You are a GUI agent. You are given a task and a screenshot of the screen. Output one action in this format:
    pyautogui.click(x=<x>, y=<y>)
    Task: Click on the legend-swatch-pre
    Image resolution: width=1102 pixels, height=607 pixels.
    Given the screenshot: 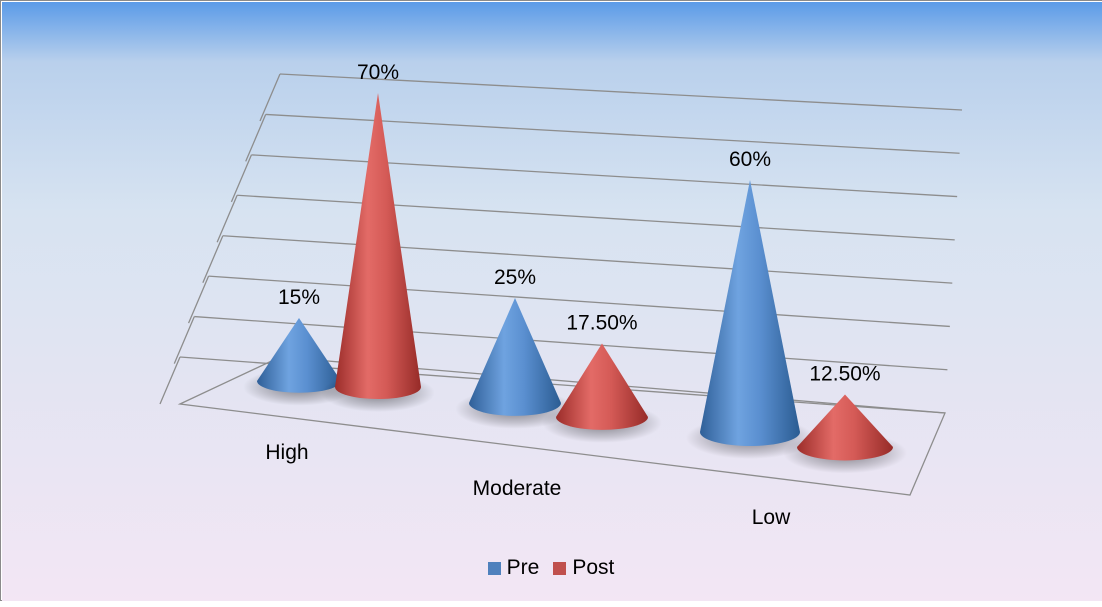 What is the action you would take?
    pyautogui.click(x=494, y=568)
    